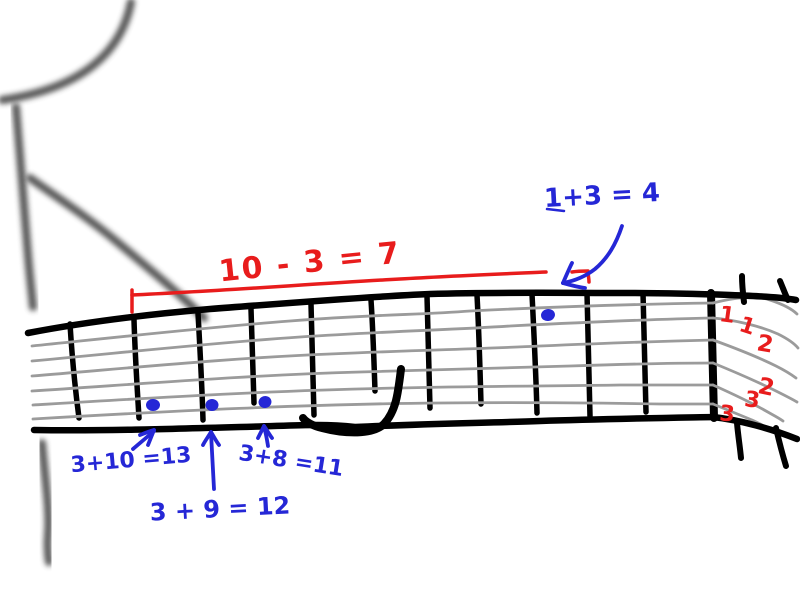  I want to click on note-dot-fret13, so click(153, 405).